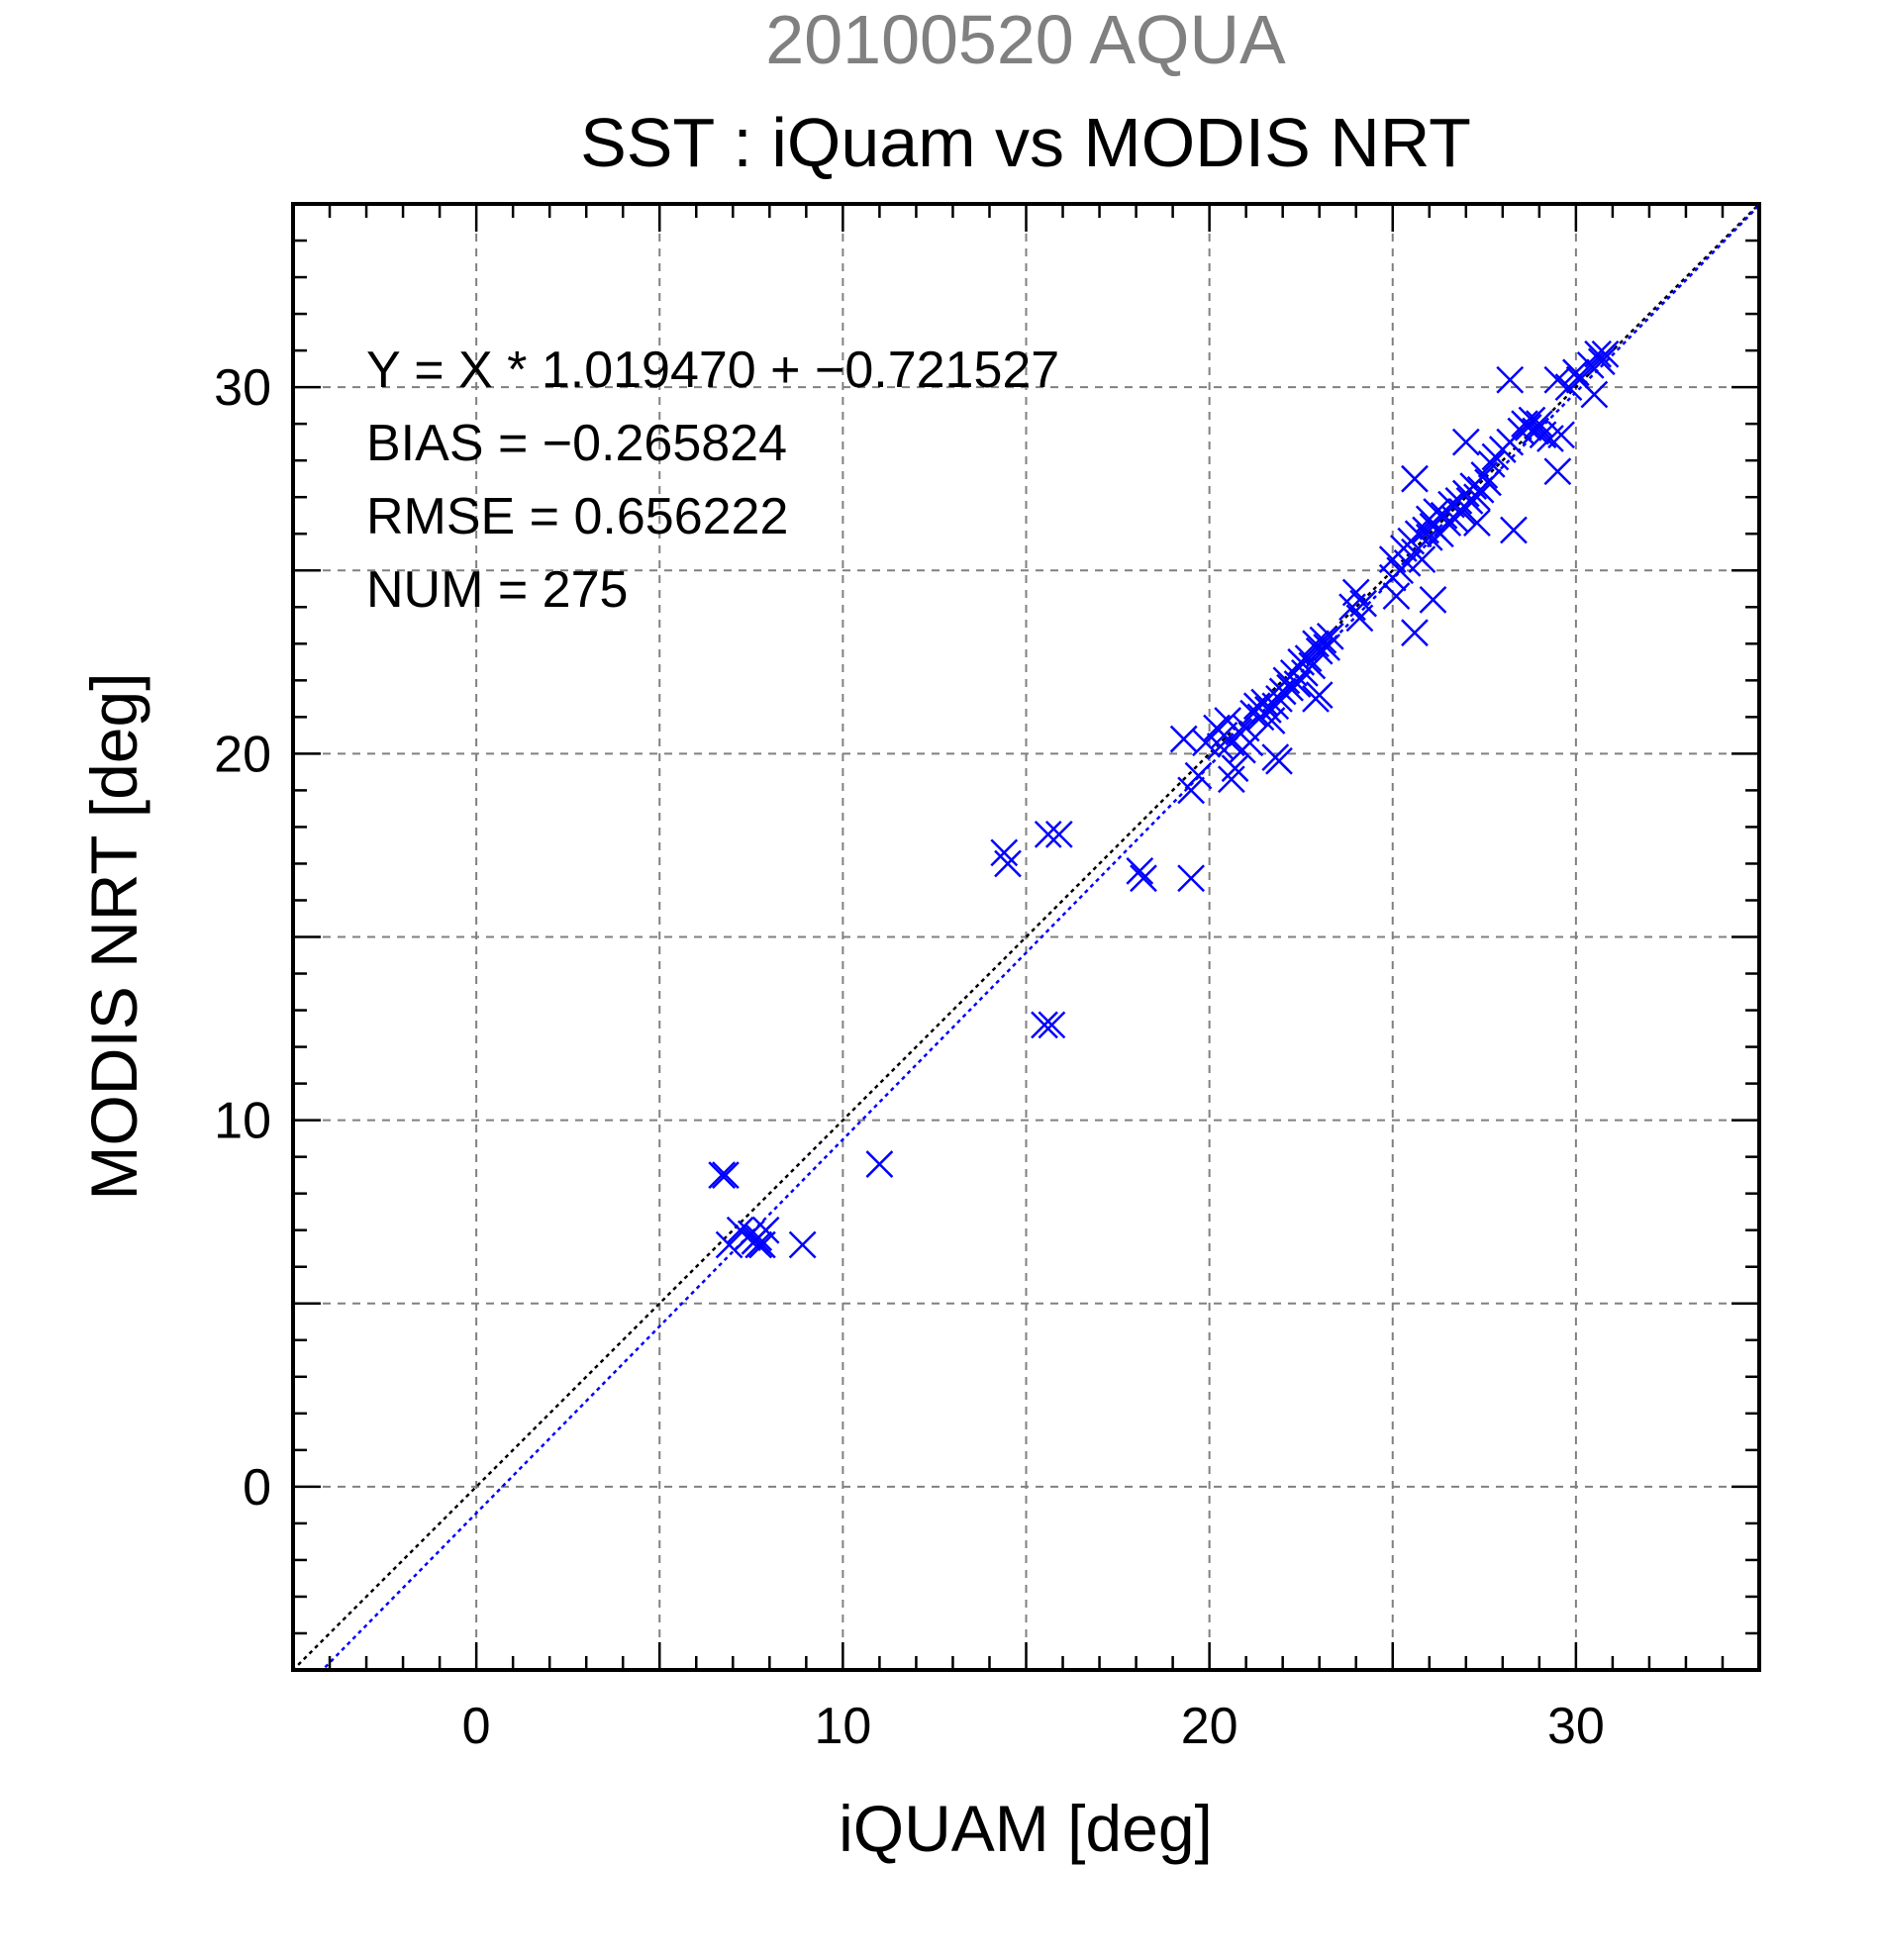 This screenshot has width=1881, height=1960. Describe the element at coordinates (243, 754) in the screenshot. I see `y-tick-label: 20` at that location.